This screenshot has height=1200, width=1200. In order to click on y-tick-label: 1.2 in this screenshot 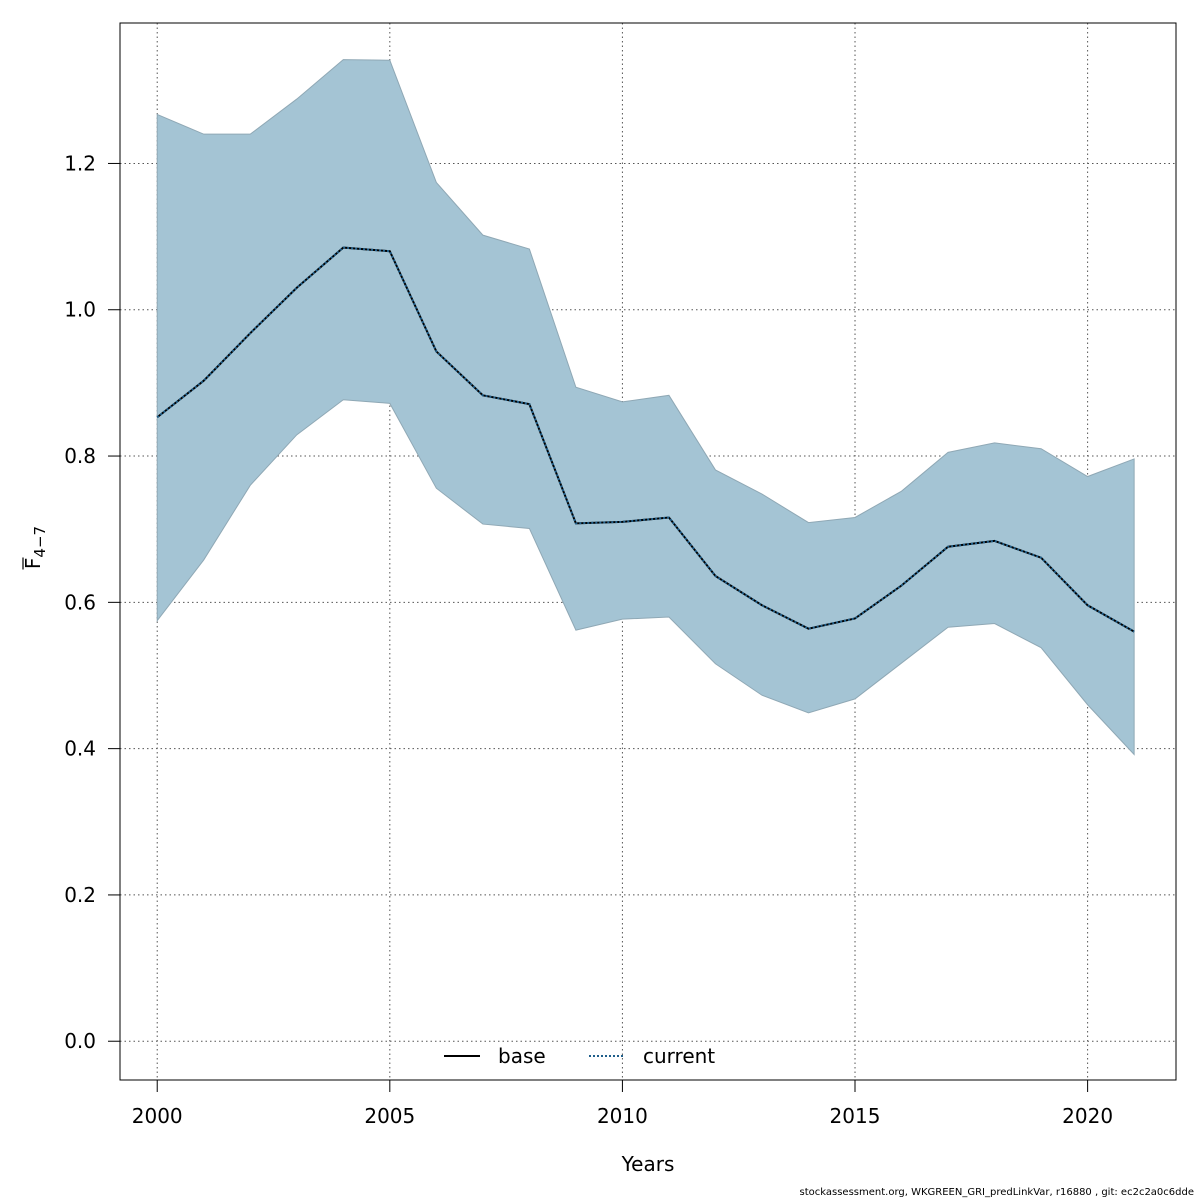, I will do `click(80, 163)`.